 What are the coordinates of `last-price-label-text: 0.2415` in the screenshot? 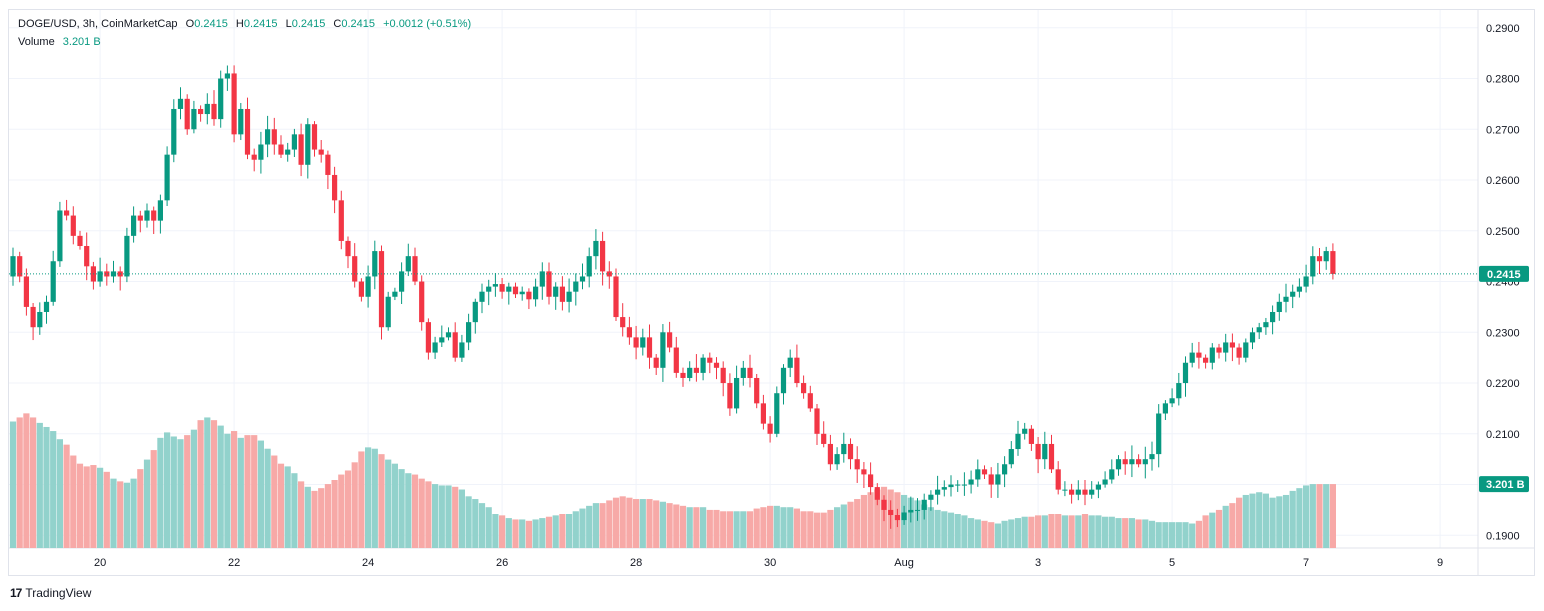 It's located at (1504, 275).